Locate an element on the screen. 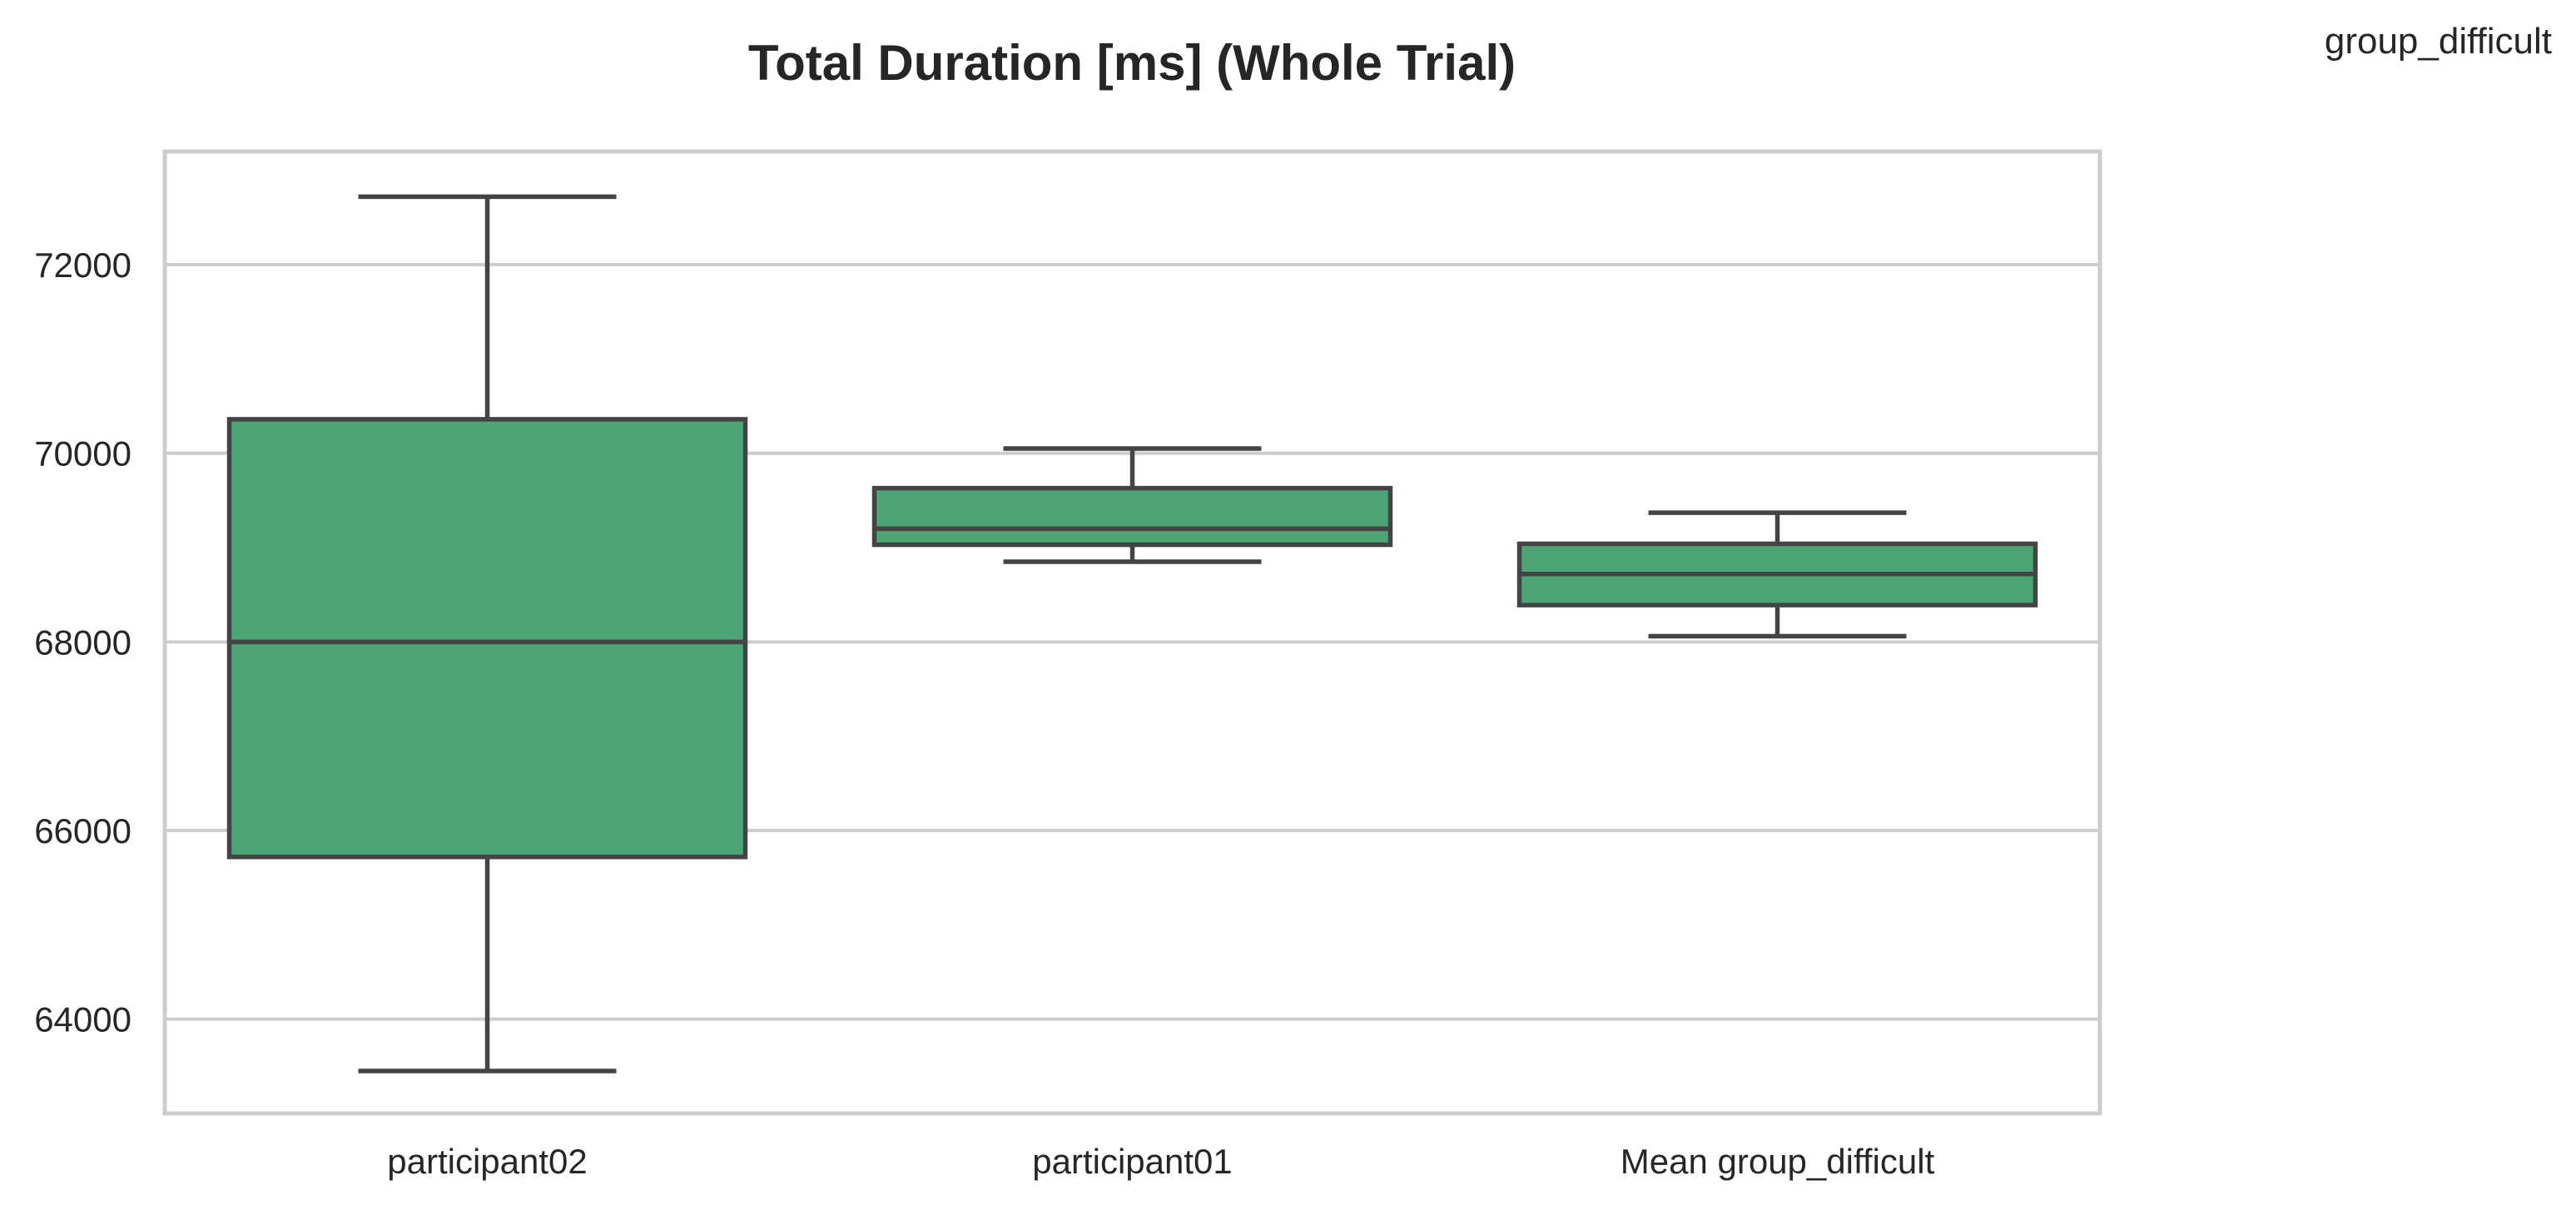 The height and width of the screenshot is (1205, 2576). box-mean-group_difficult is located at coordinates (1777, 574).